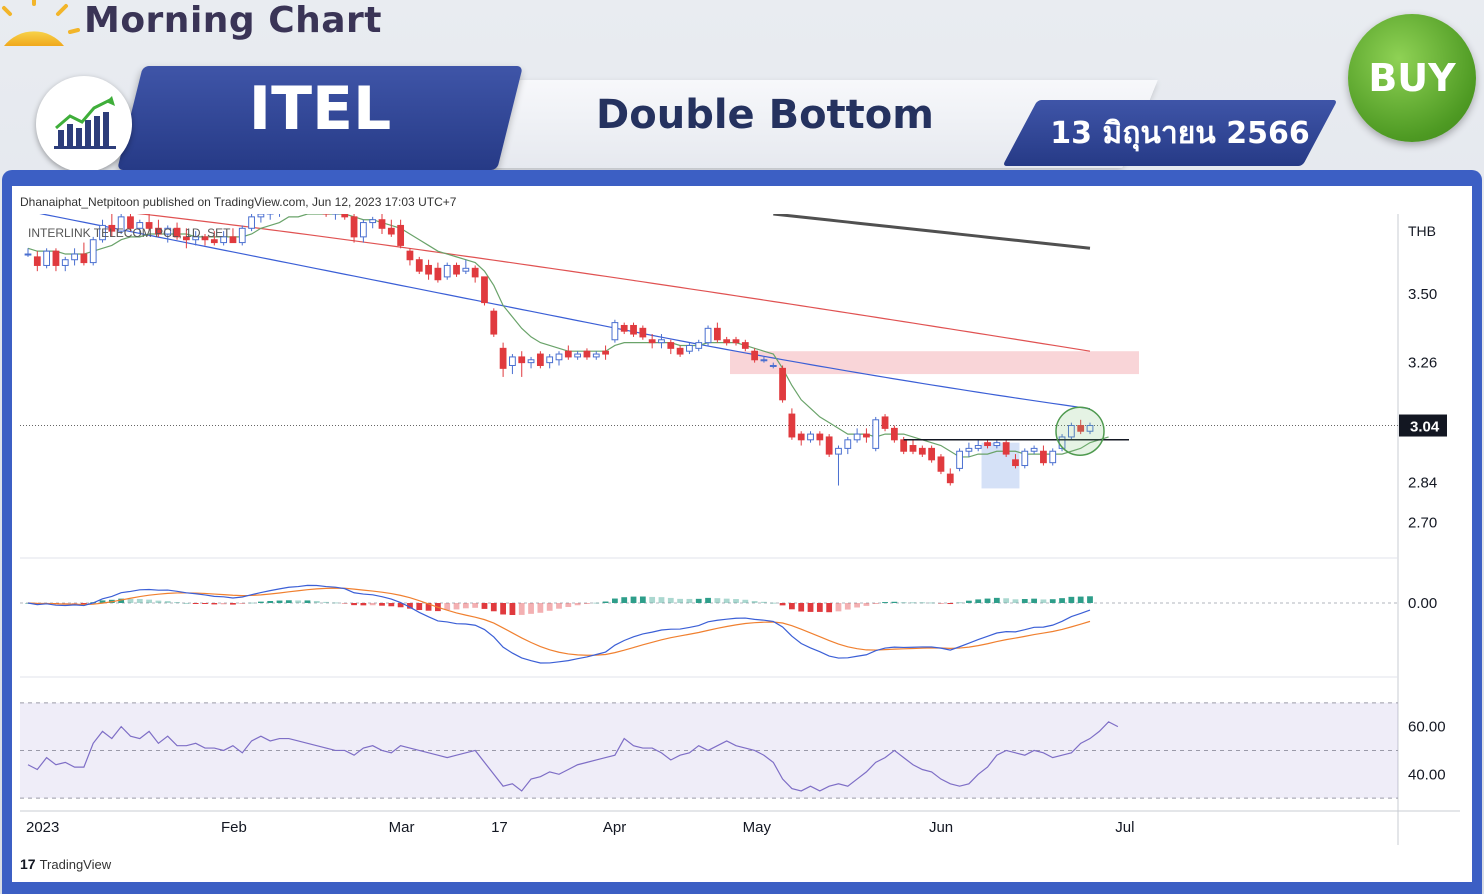  I want to click on ema-200-line, so click(932, 232).